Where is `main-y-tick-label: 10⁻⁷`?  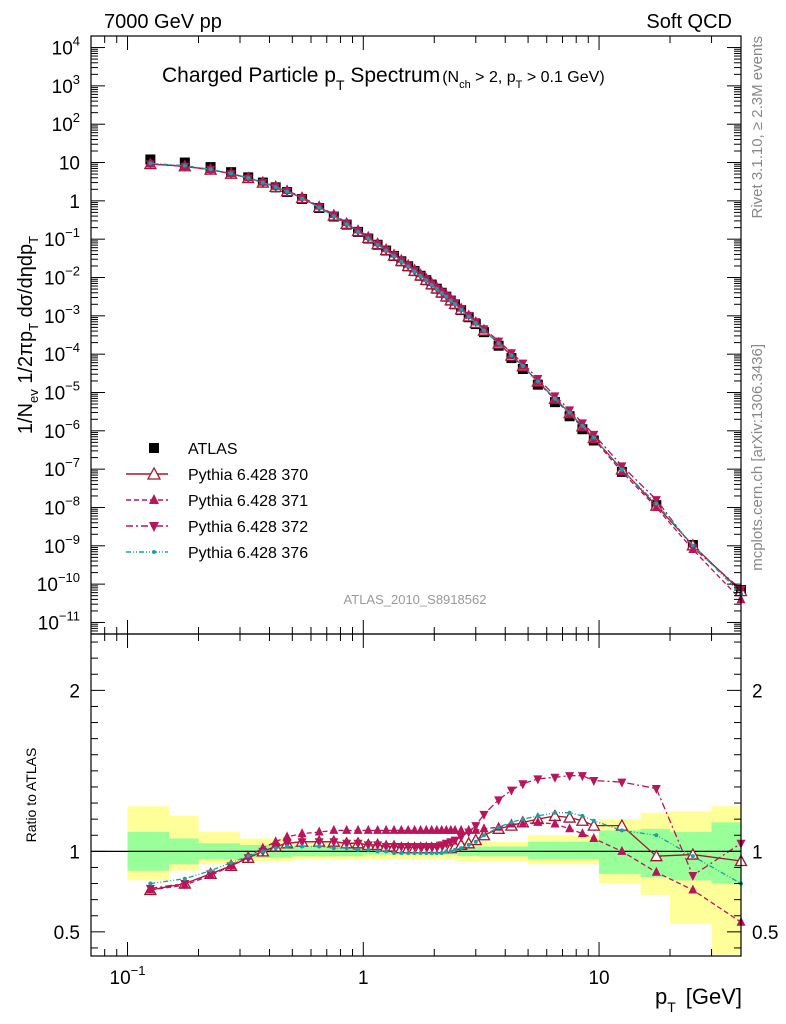
main-y-tick-label: 10⁻⁷ is located at coordinates (62, 468).